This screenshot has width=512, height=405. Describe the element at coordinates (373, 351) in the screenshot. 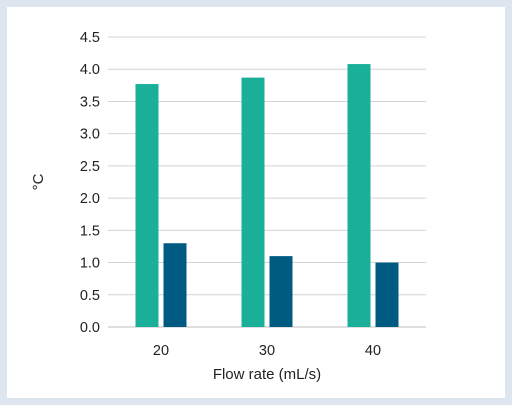

I see `x-tick-label: 40` at that location.